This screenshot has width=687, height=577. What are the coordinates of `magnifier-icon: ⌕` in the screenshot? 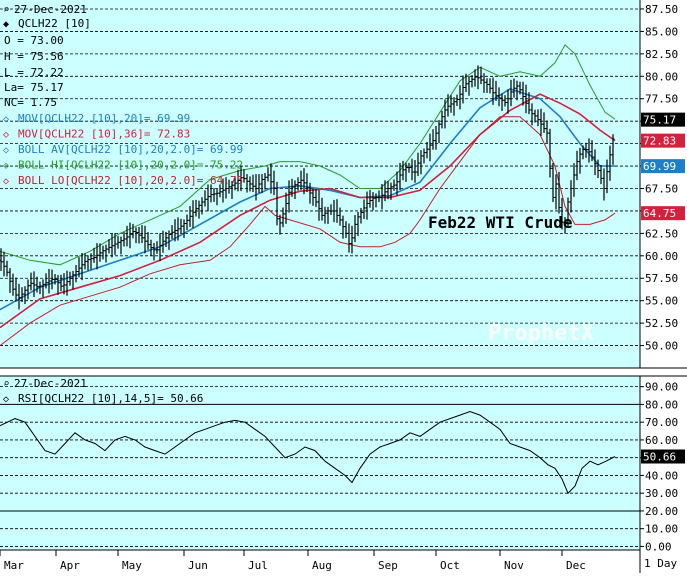 It's located at (6, 9).